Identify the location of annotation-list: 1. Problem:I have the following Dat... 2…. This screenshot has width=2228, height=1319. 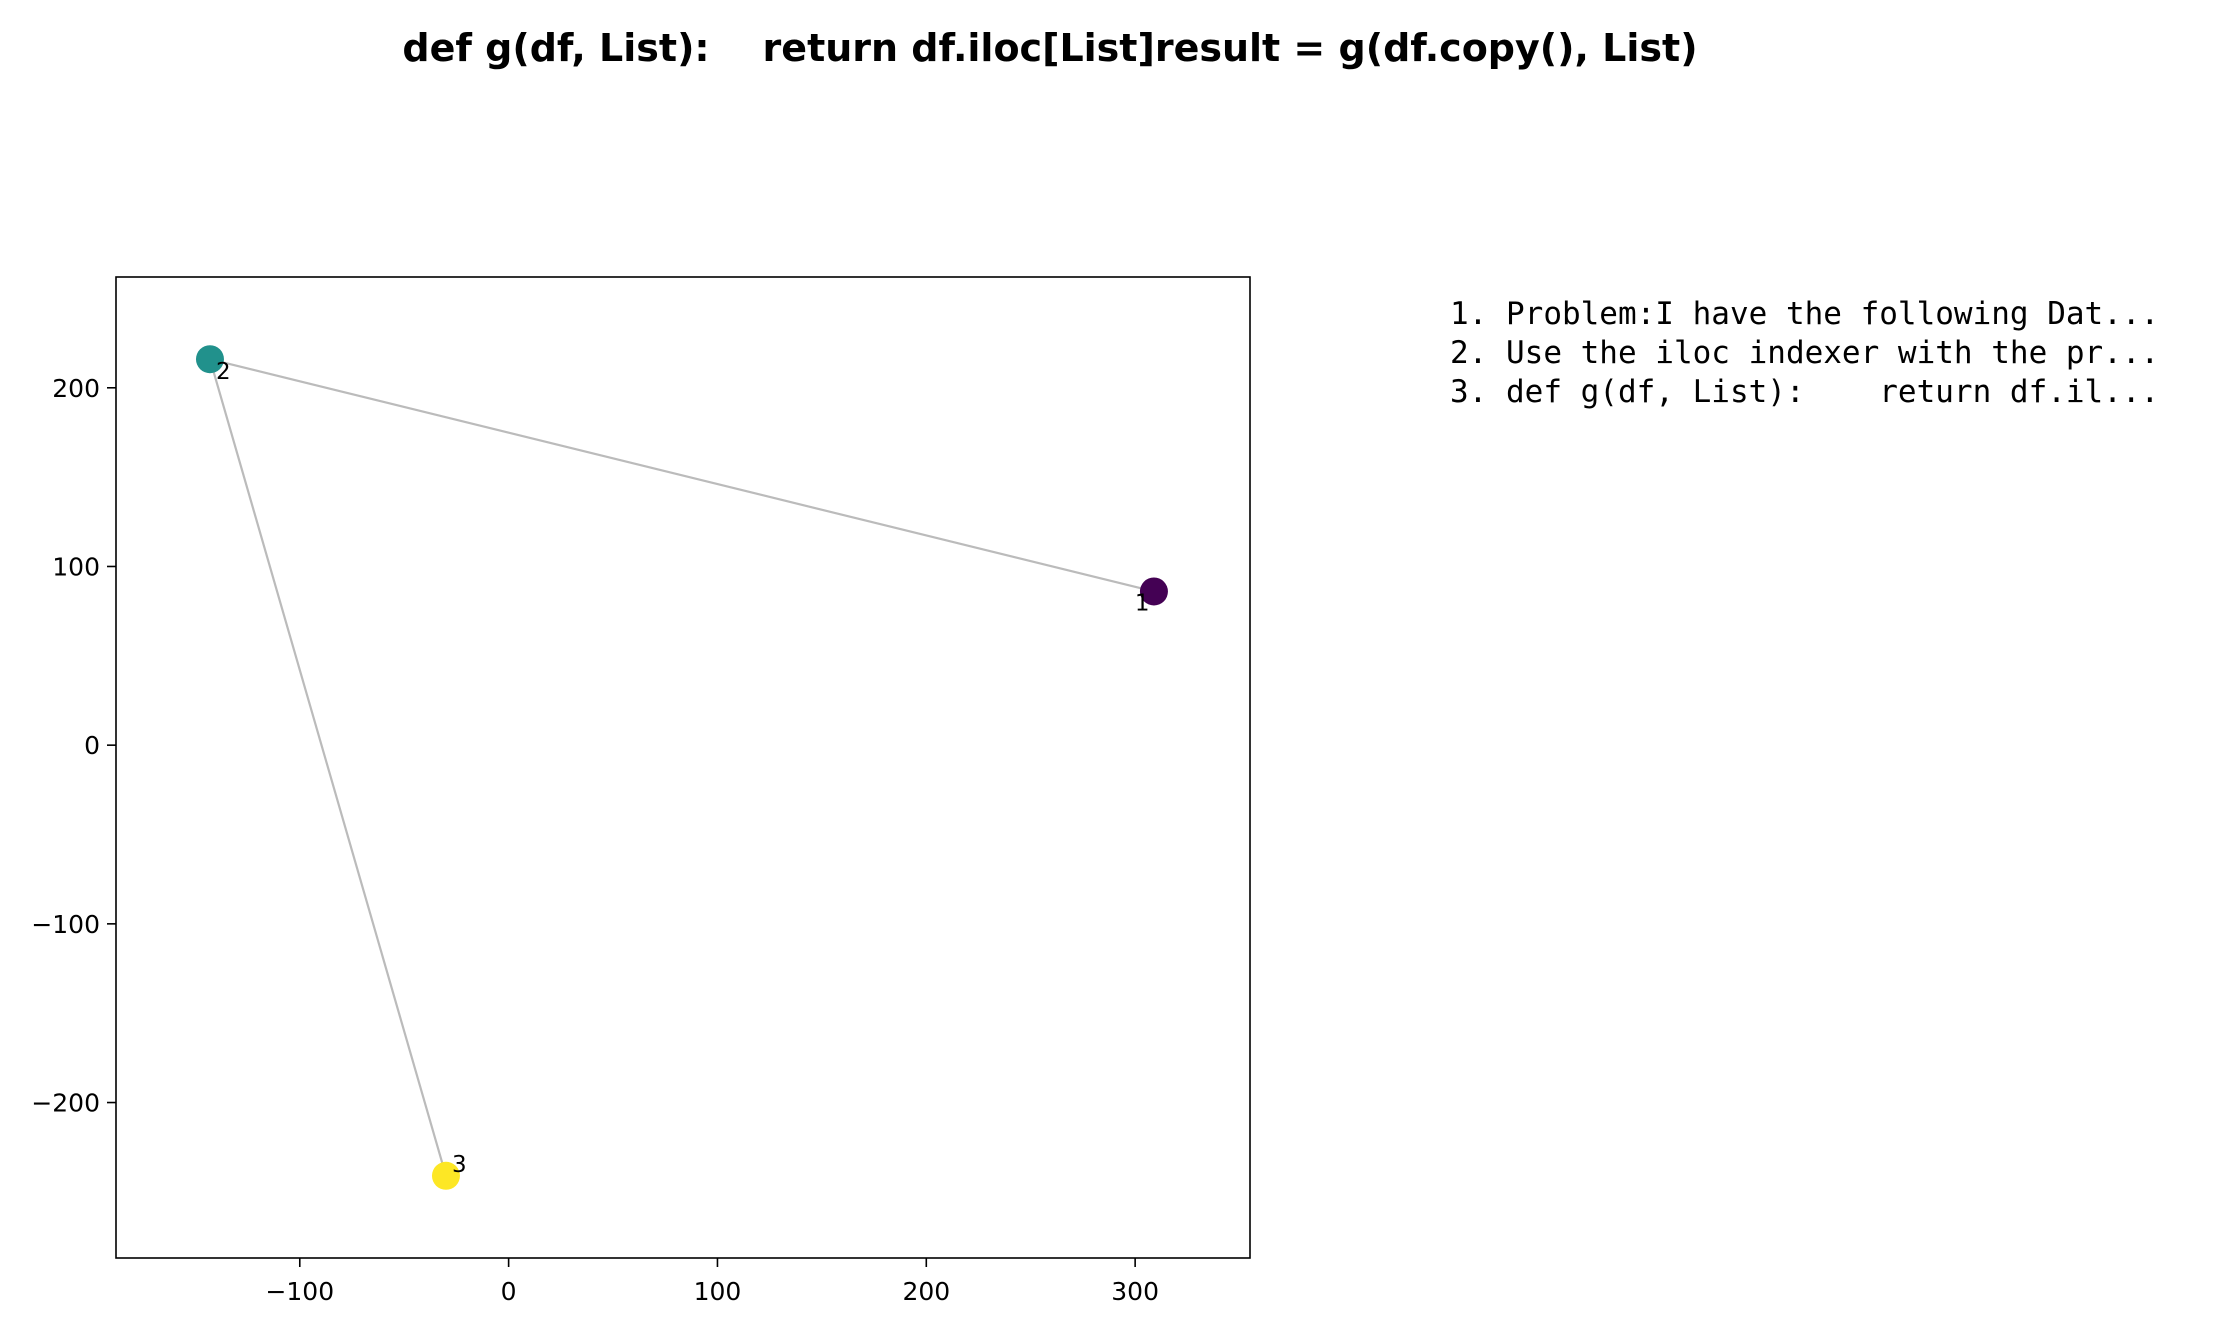
(1804, 353).